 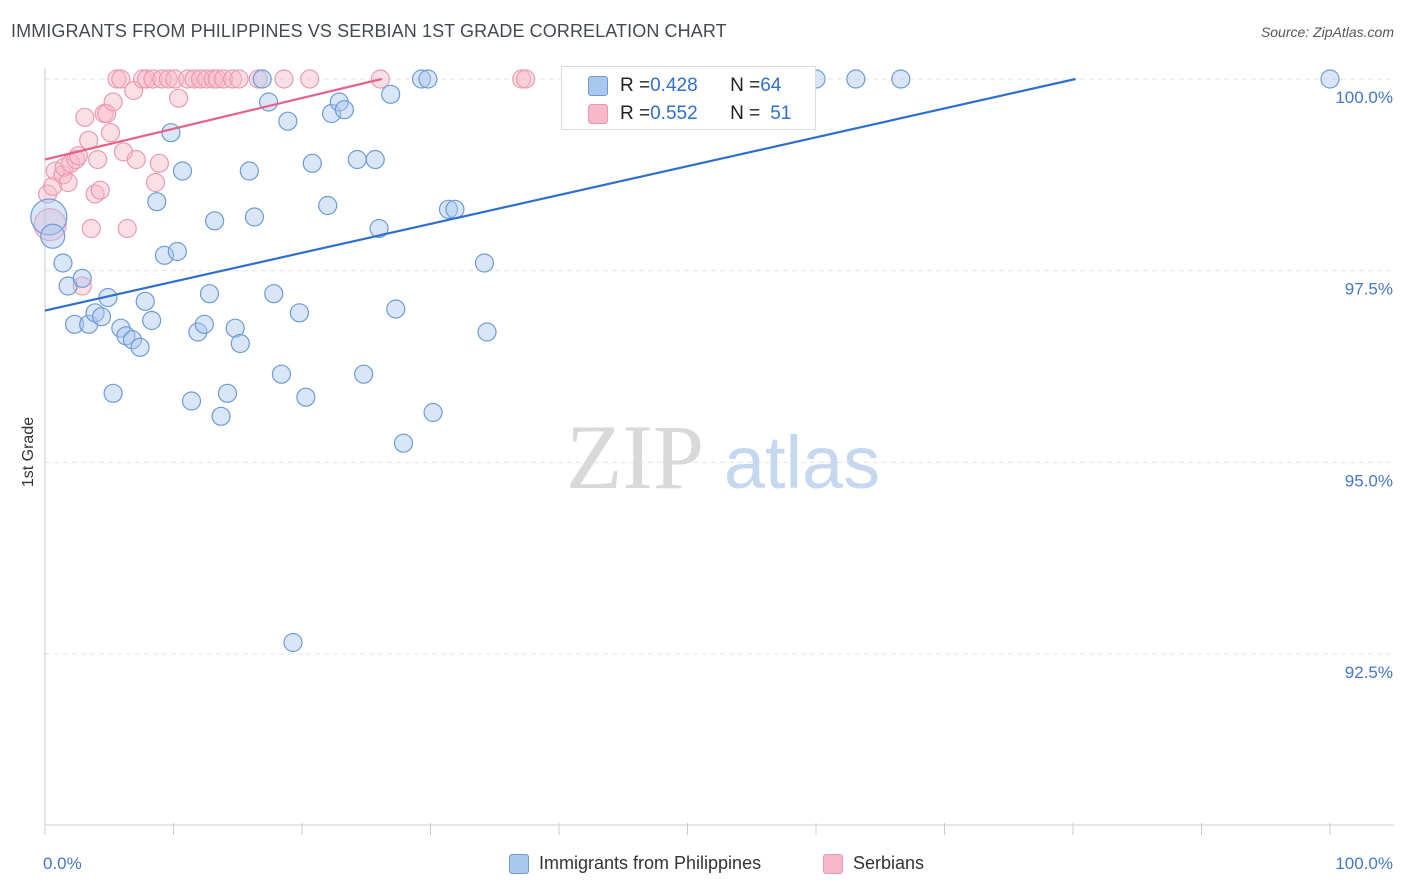 What do you see at coordinates (1369, 480) in the screenshot?
I see `y-tick-label: 95.0%` at bounding box center [1369, 480].